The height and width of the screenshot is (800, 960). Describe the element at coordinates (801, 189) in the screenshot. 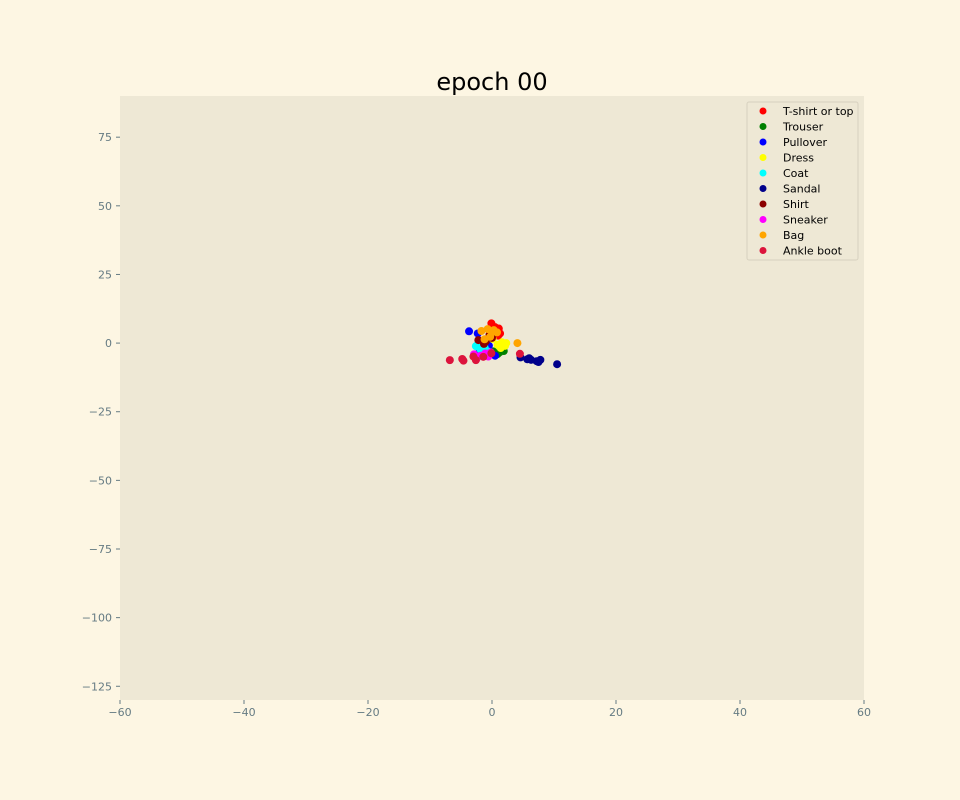

I see `legend-label: Sandal` at that location.